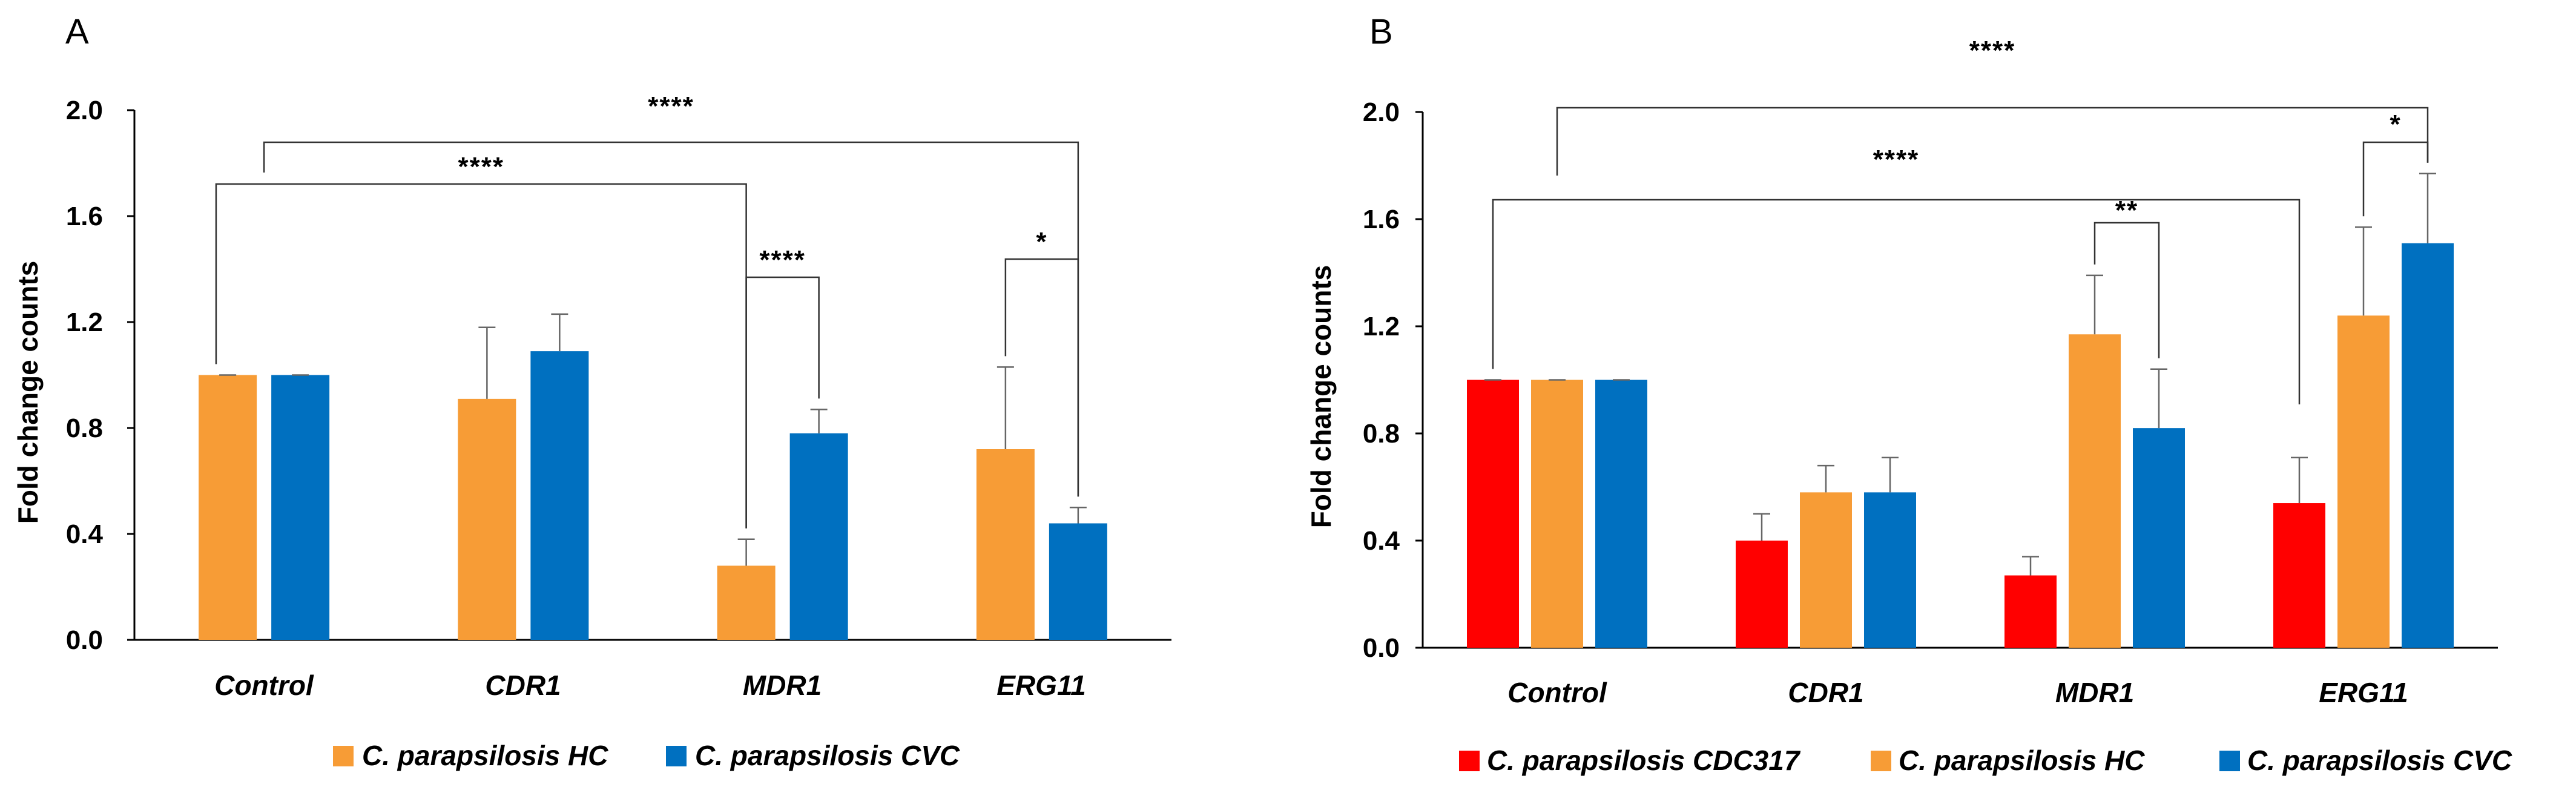 The image size is (2576, 790). I want to click on panel-b-significance-label-0: ****, so click(1992, 50).